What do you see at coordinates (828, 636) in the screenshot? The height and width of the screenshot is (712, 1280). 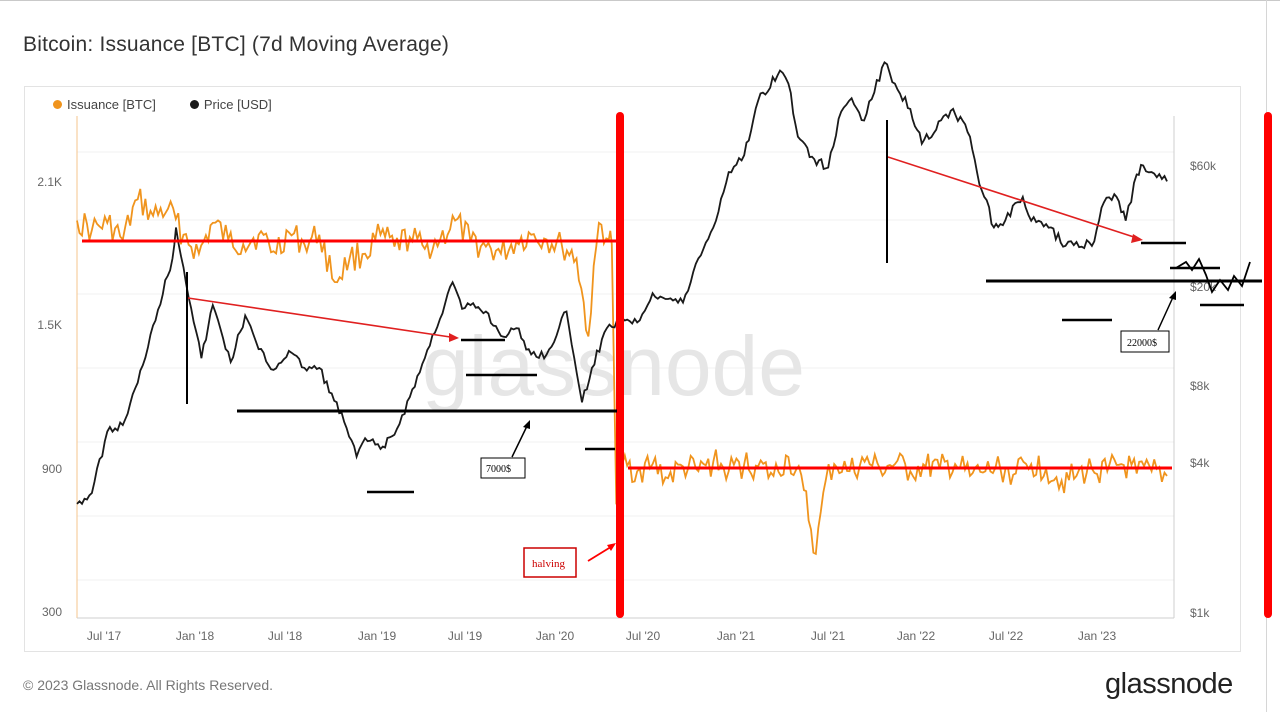 I see `x-tick-label: Jul '21` at bounding box center [828, 636].